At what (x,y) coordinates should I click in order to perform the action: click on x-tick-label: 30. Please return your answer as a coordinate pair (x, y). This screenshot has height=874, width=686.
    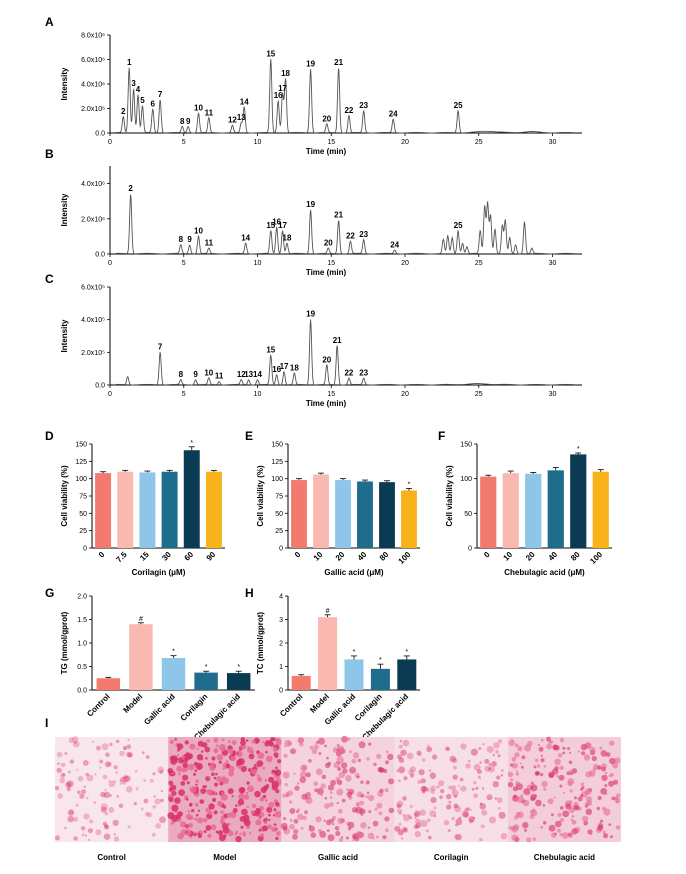
    Looking at the image, I should click on (553, 394).